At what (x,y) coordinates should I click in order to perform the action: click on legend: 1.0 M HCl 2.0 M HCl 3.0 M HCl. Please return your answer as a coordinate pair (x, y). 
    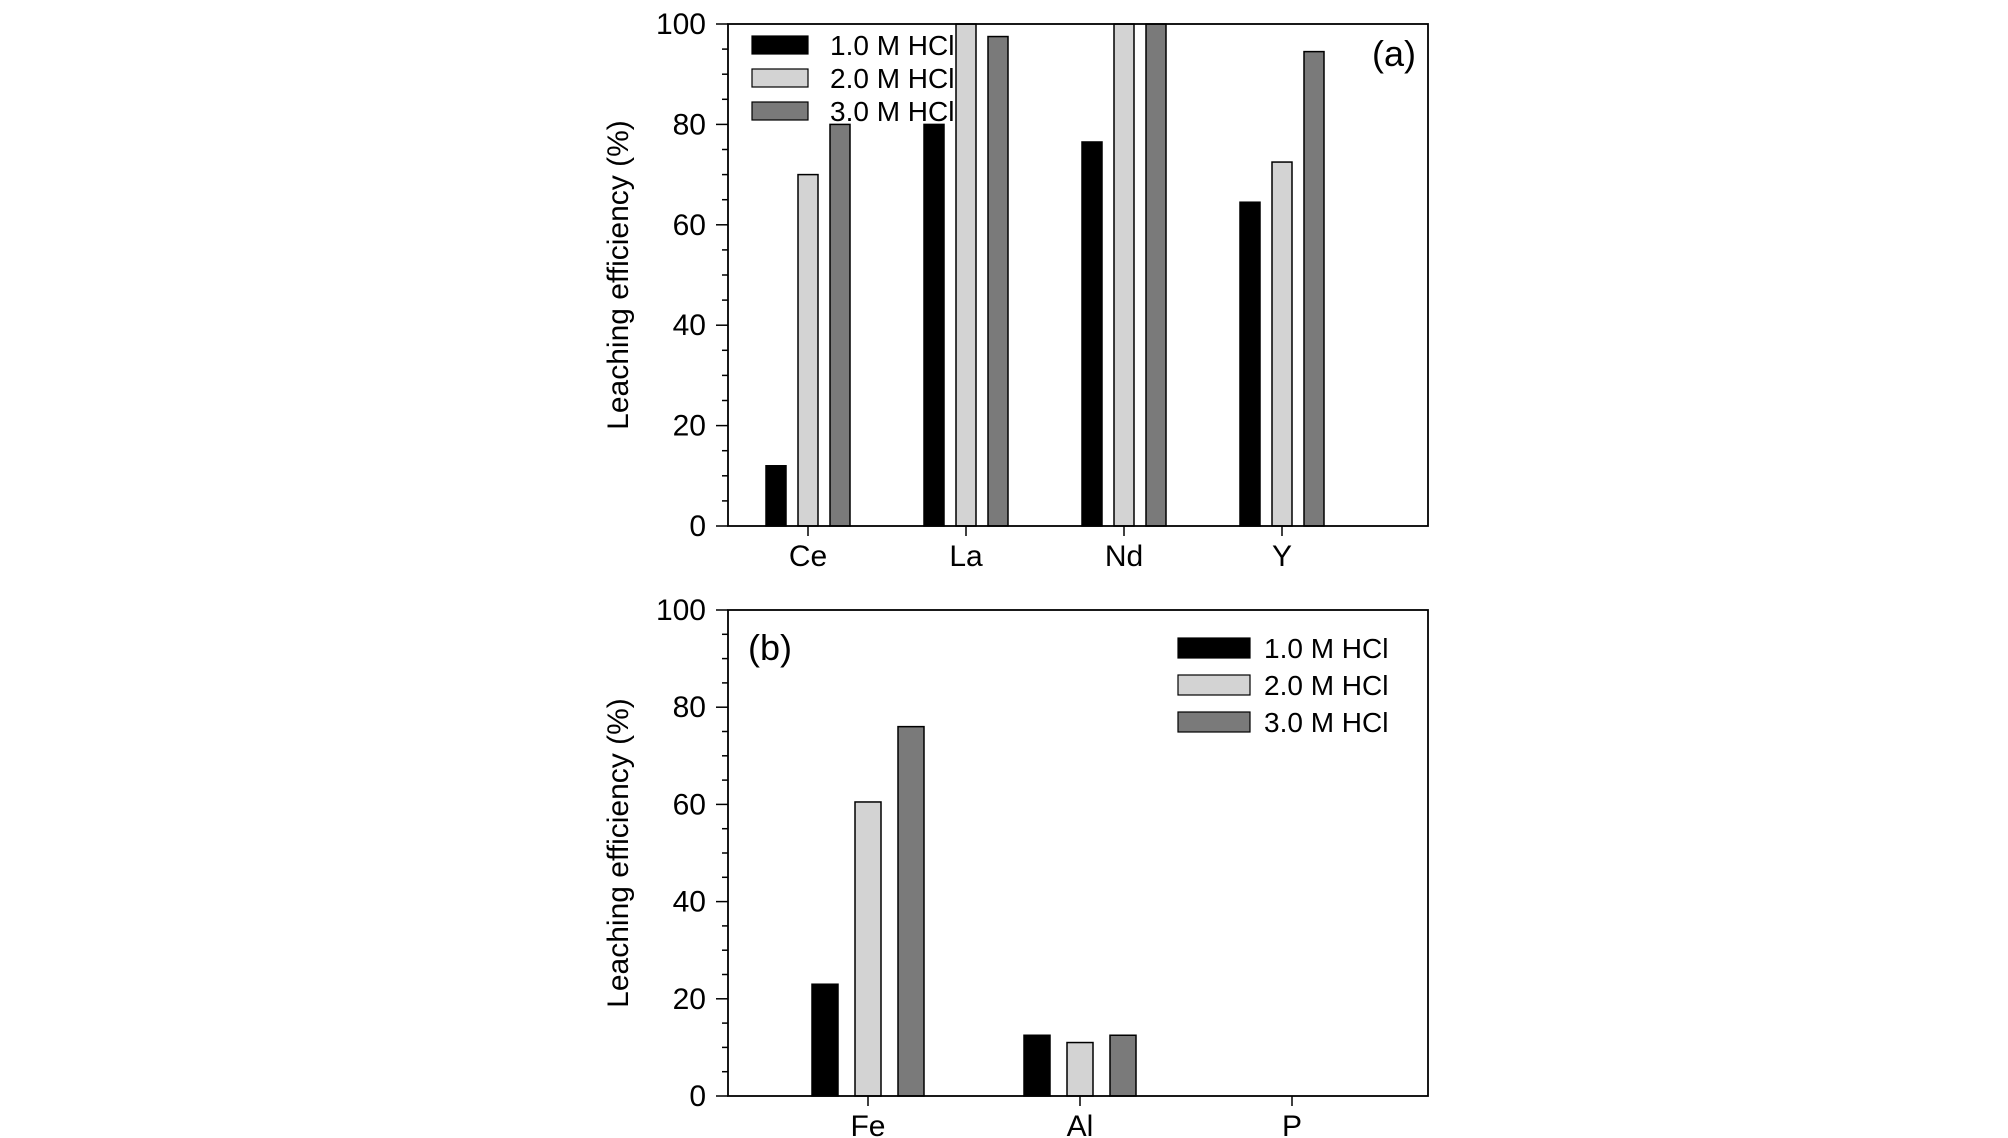
    Looking at the image, I should click on (1282, 685).